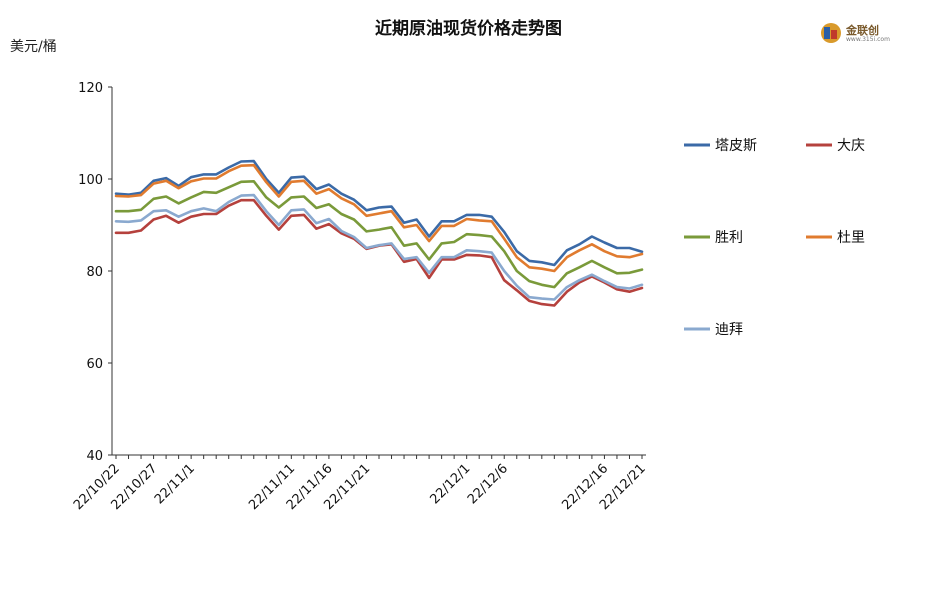 This screenshot has height=601, width=937. Describe the element at coordinates (468, 29) in the screenshot. I see `chart-title: 近期原油现货价格走势图` at that location.